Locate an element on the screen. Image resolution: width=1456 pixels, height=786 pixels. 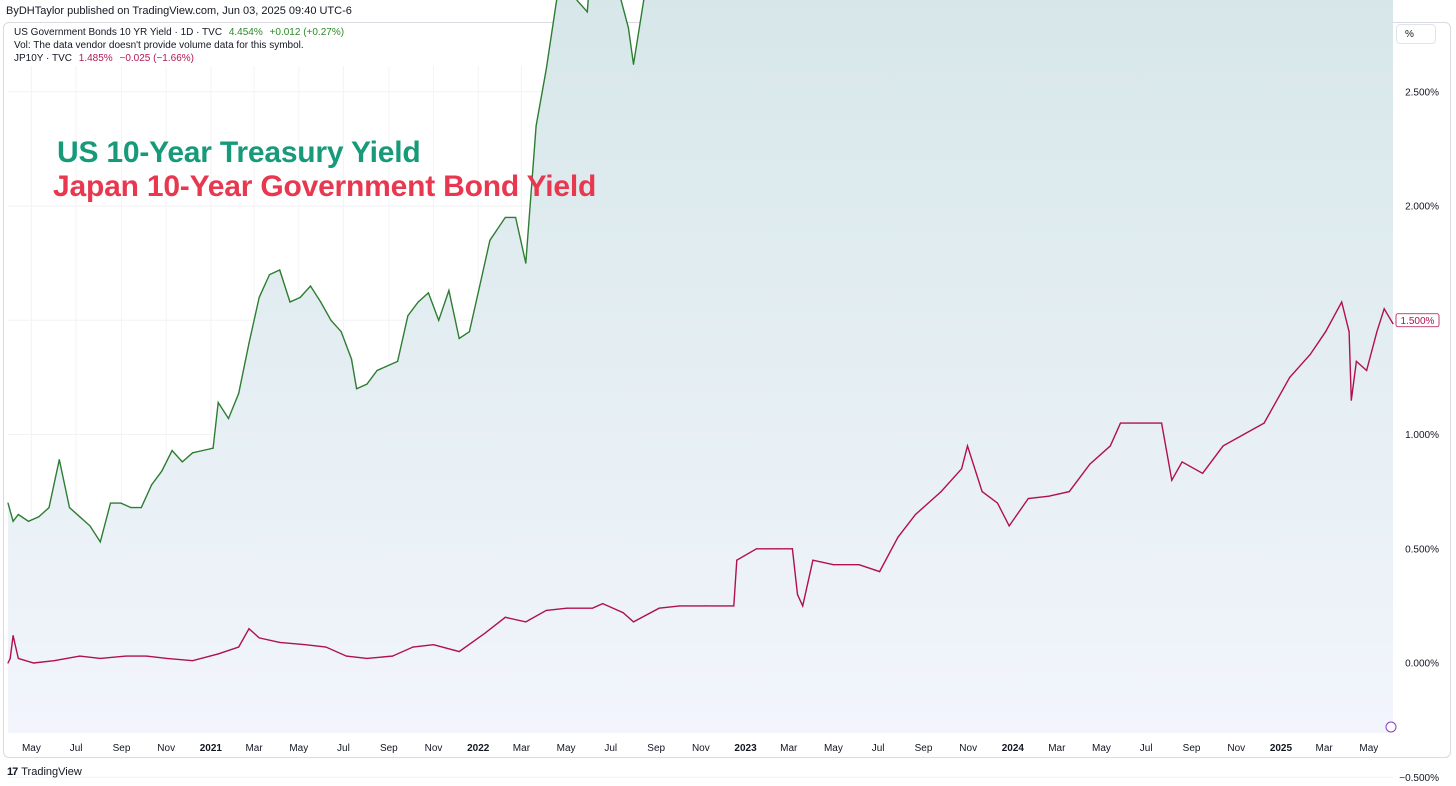
legend-jp: JP10Y · TVC 1.485% −0.025 (−1.66%) is located at coordinates (106, 58).